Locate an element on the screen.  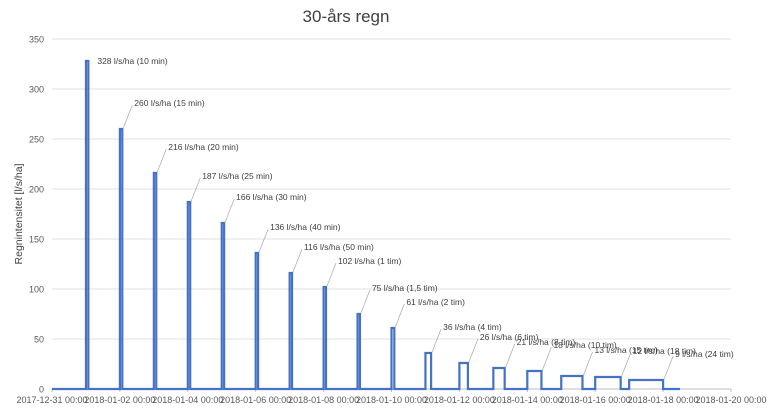
y-tick-label: 0 is located at coordinates (41, 390).